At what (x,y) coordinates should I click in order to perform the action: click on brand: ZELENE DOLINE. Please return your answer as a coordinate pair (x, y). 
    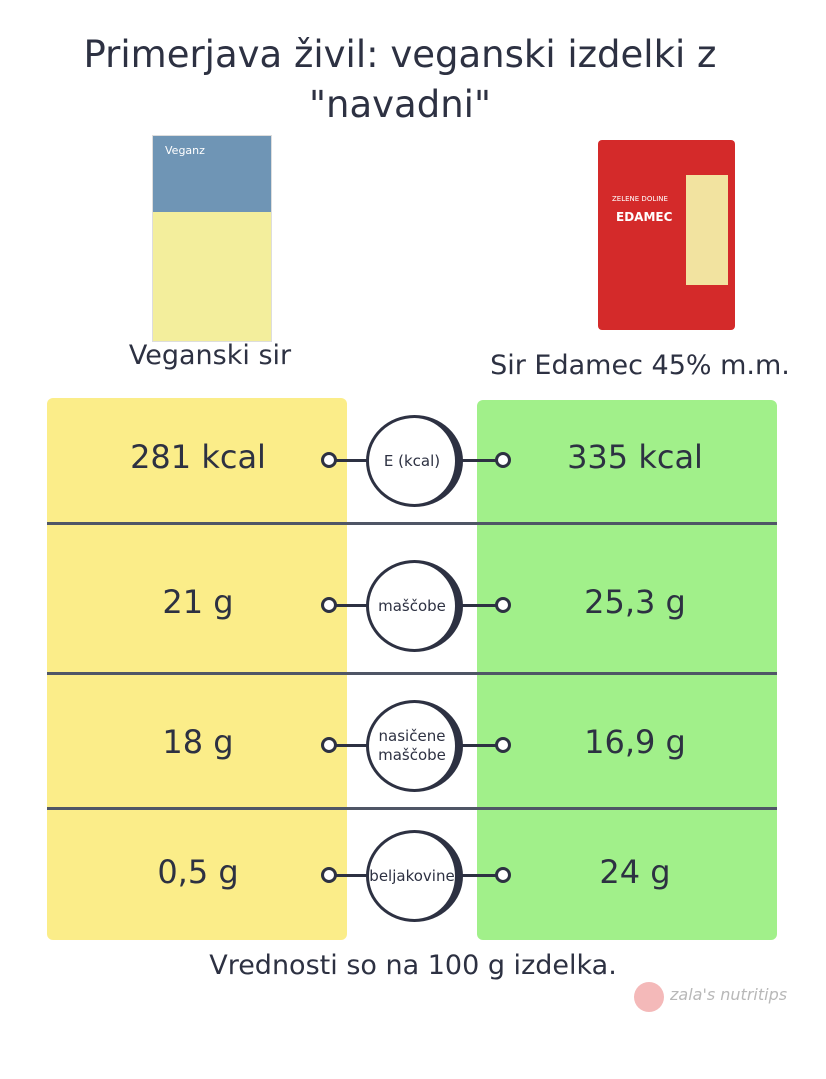
    Looking at the image, I should click on (640, 199).